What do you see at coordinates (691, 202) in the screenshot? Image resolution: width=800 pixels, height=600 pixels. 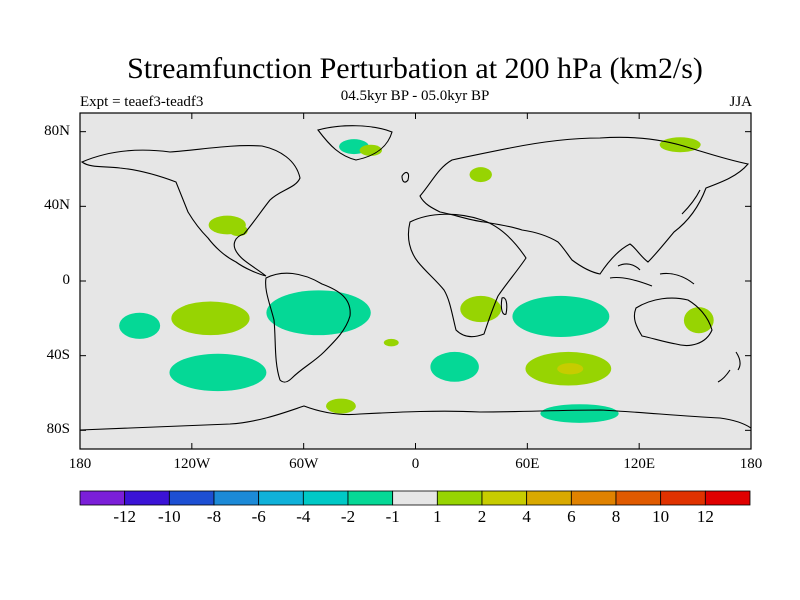 I see `coastline-japan` at bounding box center [691, 202].